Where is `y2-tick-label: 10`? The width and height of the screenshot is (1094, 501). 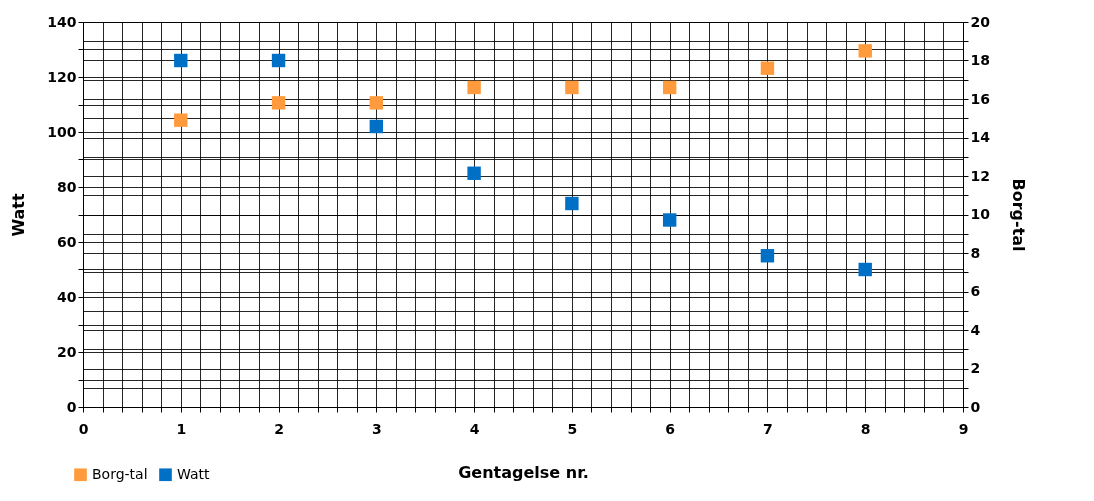
y2-tick-label: 10 is located at coordinates (980, 214).